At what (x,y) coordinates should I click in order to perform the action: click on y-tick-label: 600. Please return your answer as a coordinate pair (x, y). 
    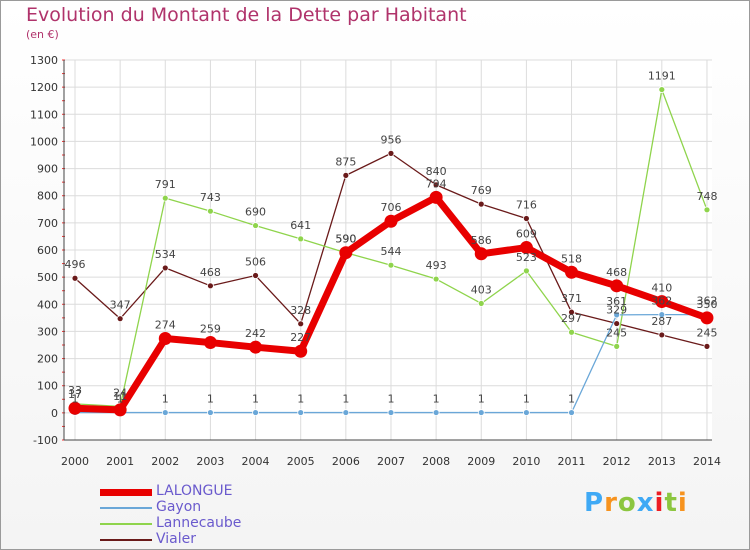
    Looking at the image, I should click on (47, 250).